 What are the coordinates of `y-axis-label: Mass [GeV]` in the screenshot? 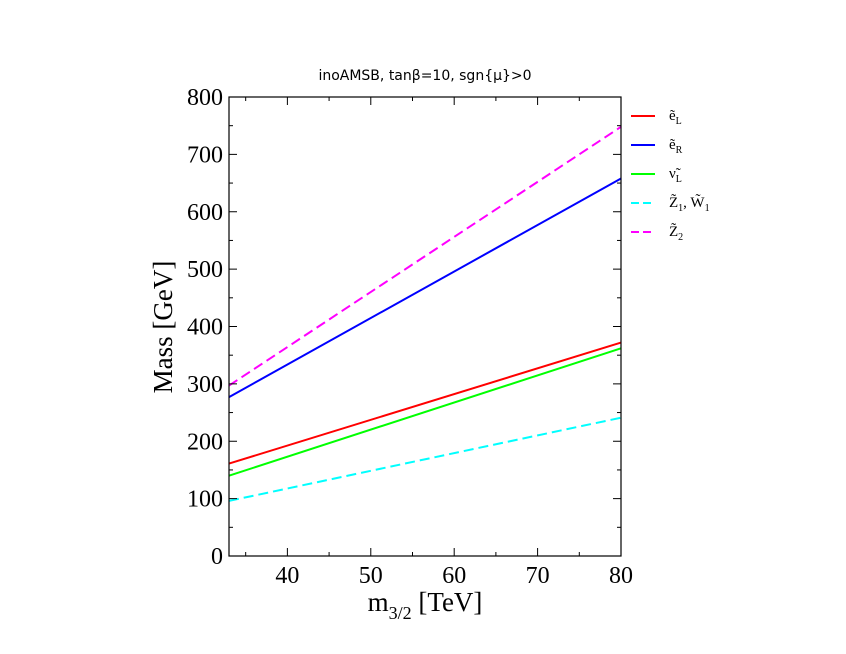 It's located at (163, 327).